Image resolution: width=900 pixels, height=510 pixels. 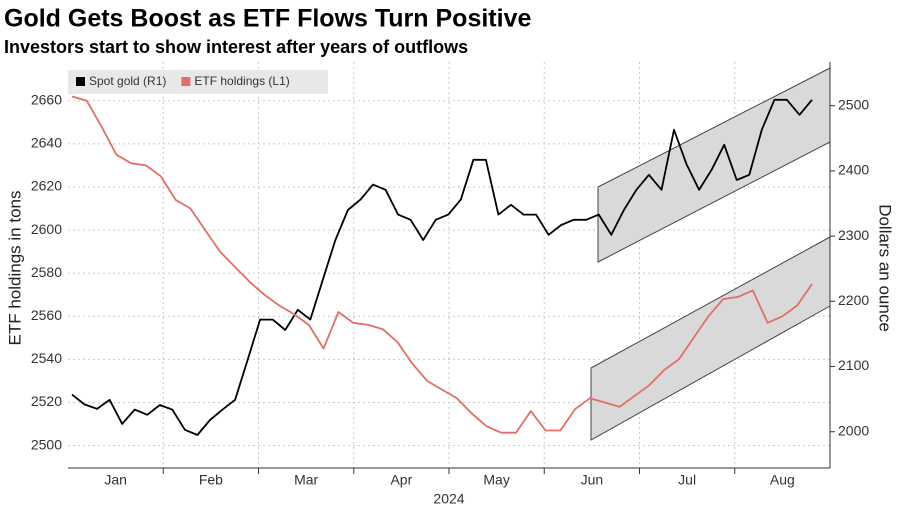 What do you see at coordinates (853, 170) in the screenshot?
I see `y2-tick-label: 2400` at bounding box center [853, 170].